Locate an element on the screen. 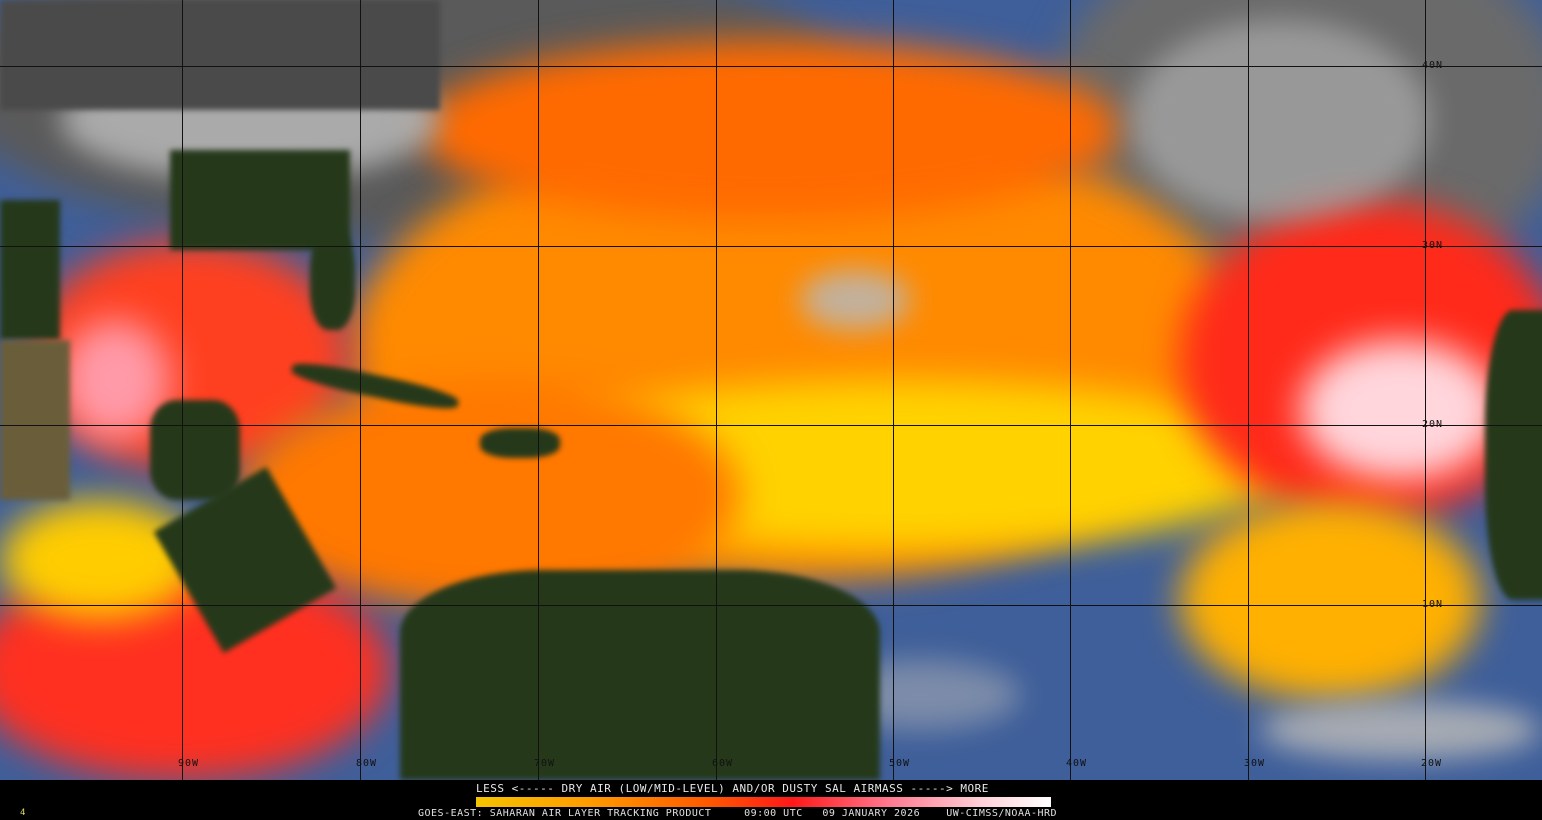 This screenshot has width=1542, height=820. product-name: SAHARAN AIR LAYER TRACKING PRODUCT is located at coordinates (600, 813).